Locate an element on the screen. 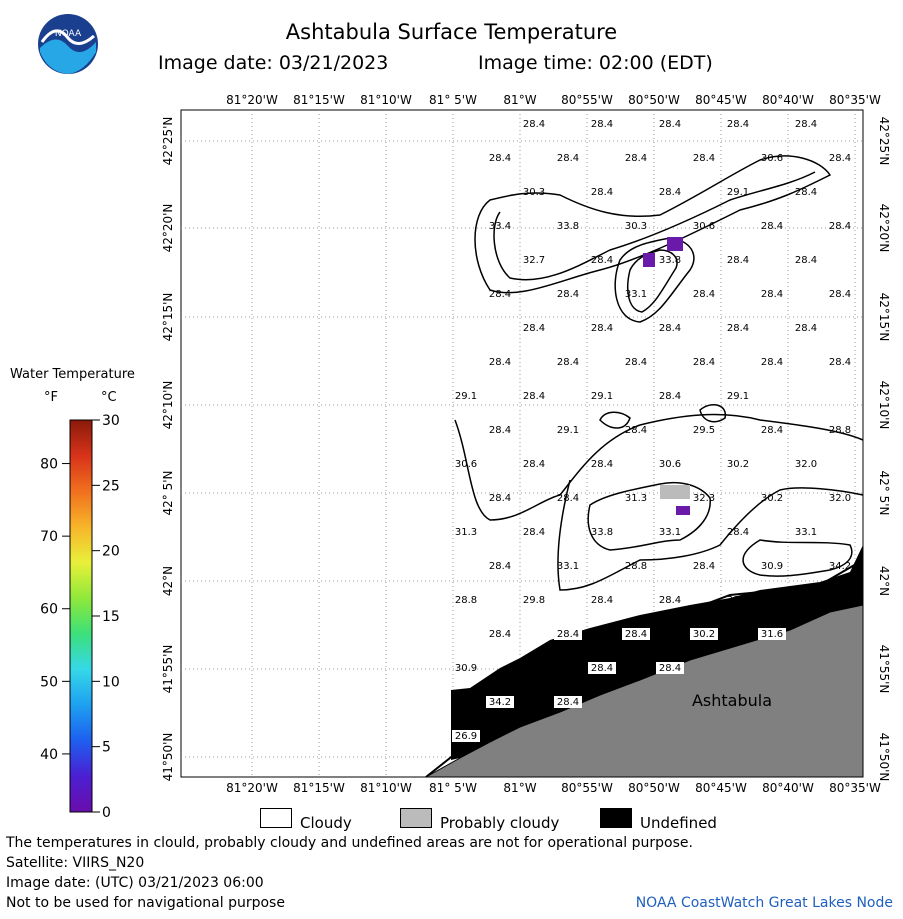 This screenshot has height=919, width=903. temperature-reading: 31.6 is located at coordinates (772, 634).